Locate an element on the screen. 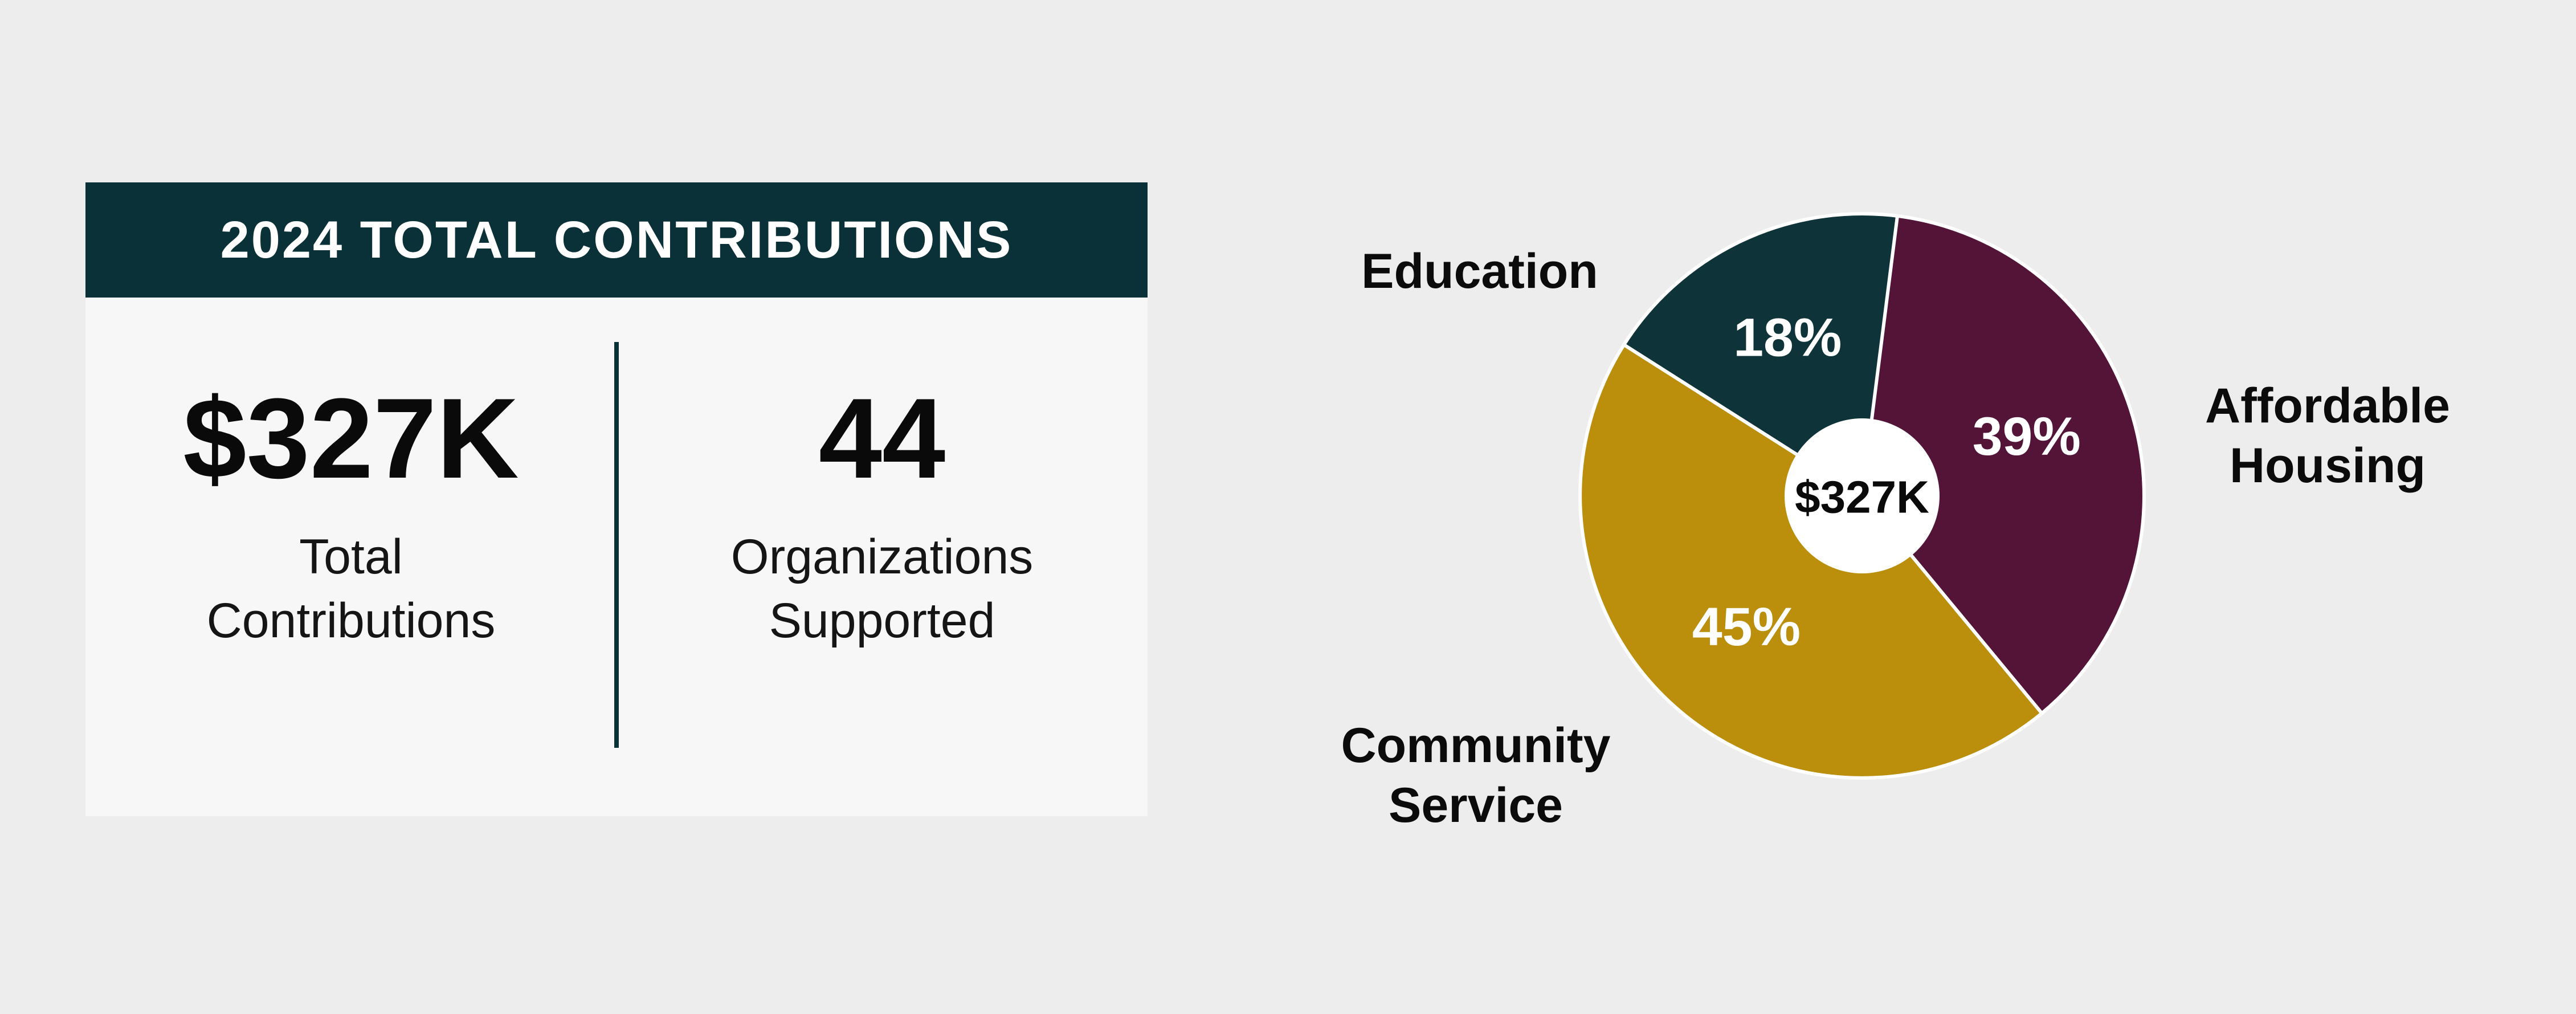 This screenshot has width=2576, height=1014. stat-total-contributions-label: Total Contributions is located at coordinates (352, 589).